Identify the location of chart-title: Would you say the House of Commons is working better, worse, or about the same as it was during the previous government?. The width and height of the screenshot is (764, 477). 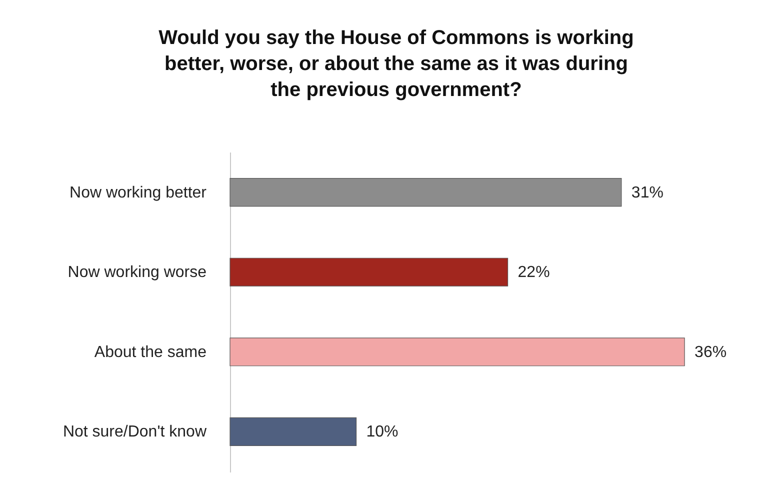
(396, 64).